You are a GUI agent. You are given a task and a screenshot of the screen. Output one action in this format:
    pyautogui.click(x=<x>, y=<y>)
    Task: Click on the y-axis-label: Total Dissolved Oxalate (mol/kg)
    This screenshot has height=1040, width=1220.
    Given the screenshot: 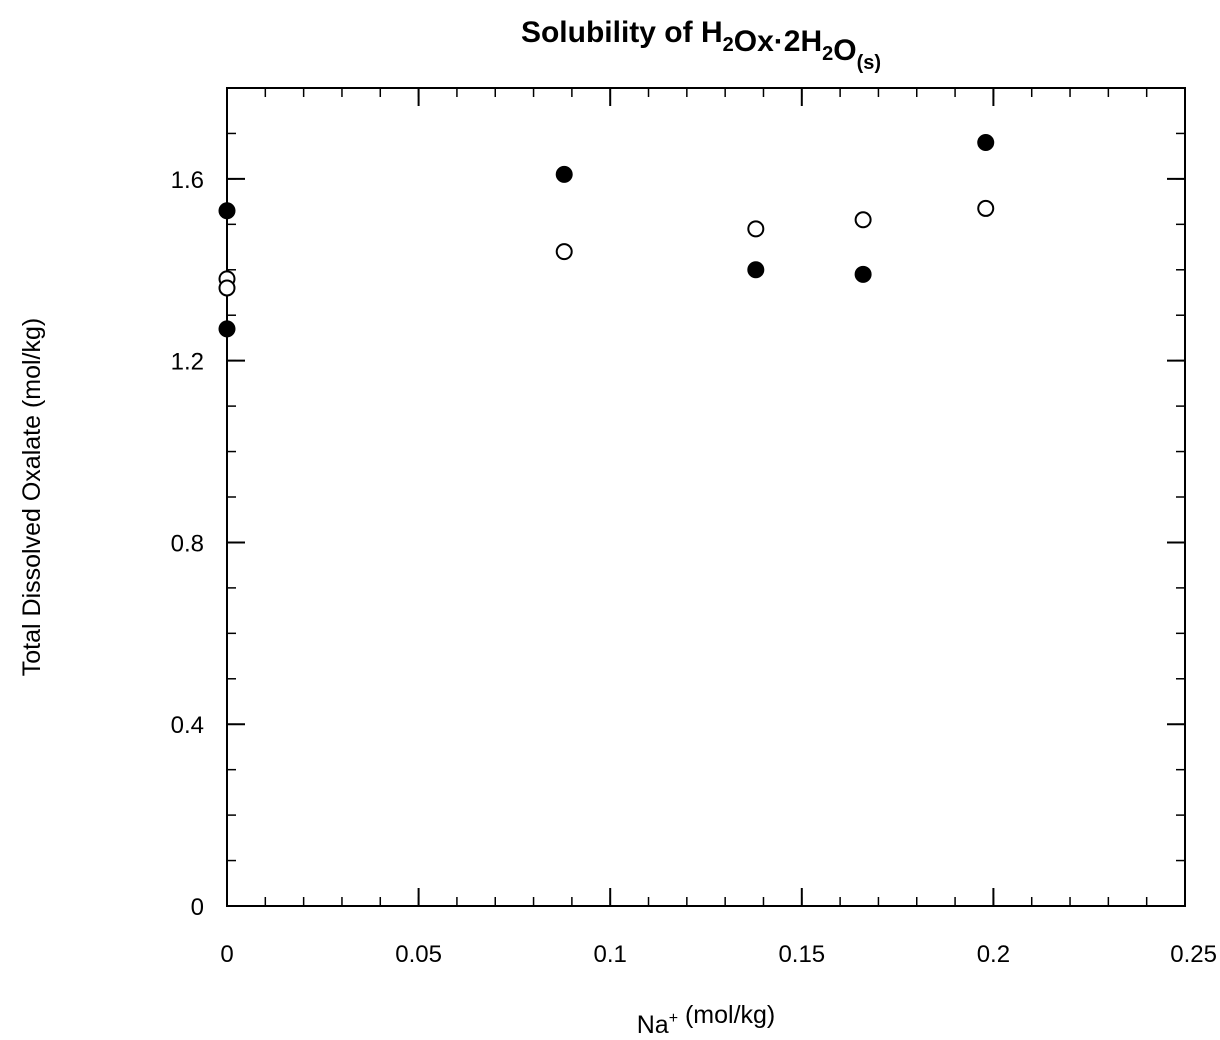 What is the action you would take?
    pyautogui.click(x=32, y=497)
    